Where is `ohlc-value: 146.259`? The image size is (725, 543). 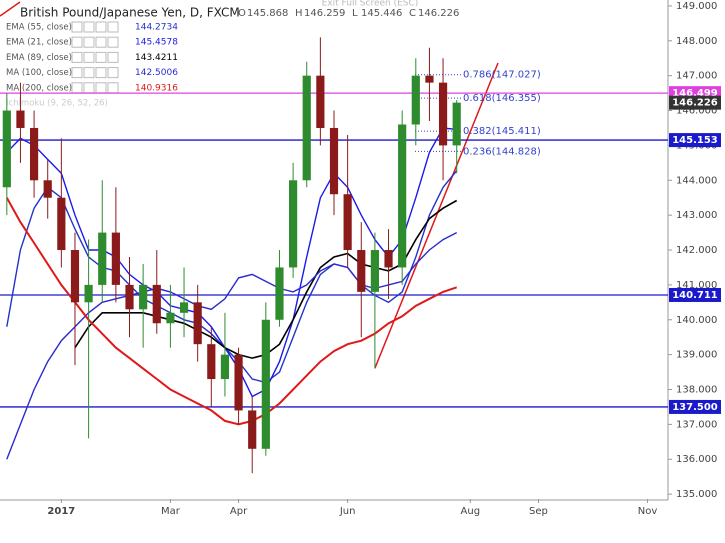
ohlc-value: 146.259 is located at coordinates (324, 13).